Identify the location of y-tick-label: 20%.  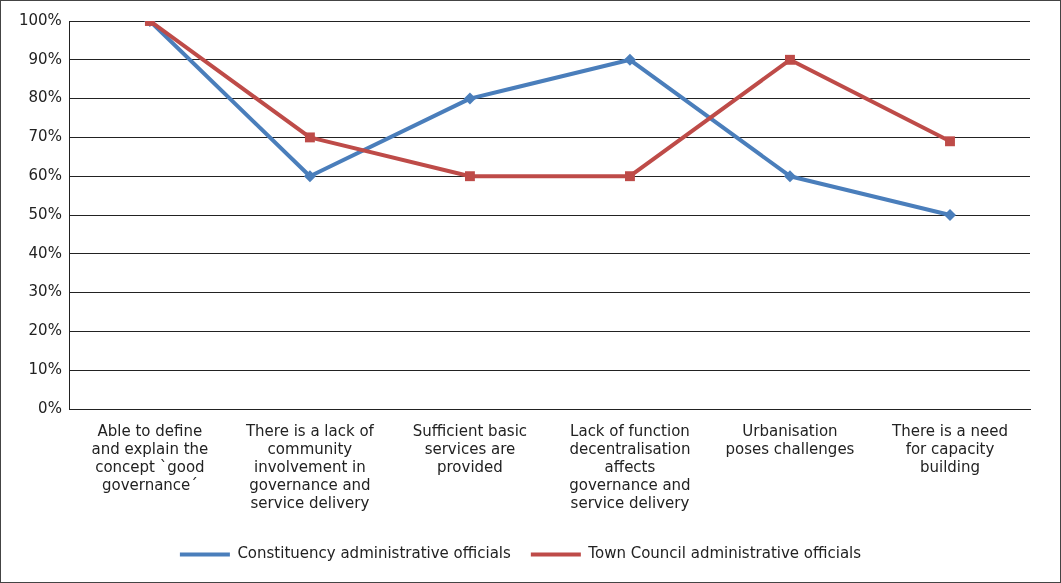
(45, 330).